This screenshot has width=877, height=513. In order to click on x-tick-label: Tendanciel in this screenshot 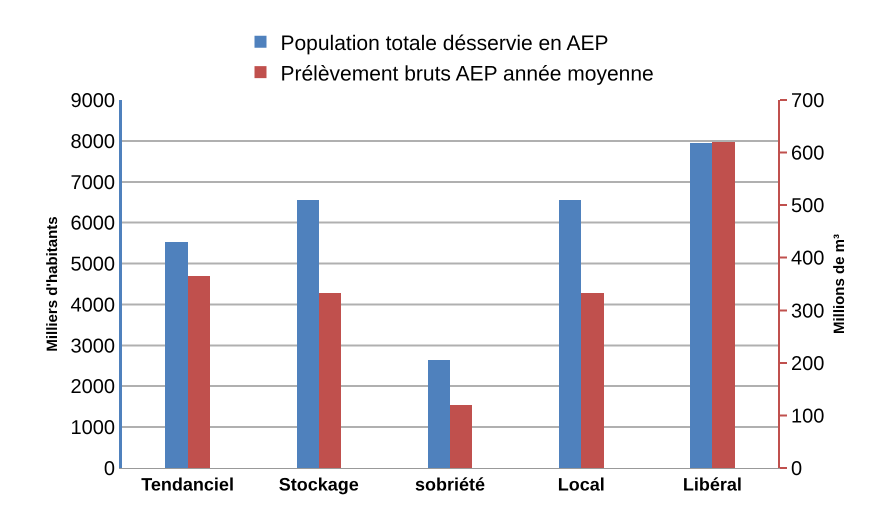, I will do `click(187, 484)`.